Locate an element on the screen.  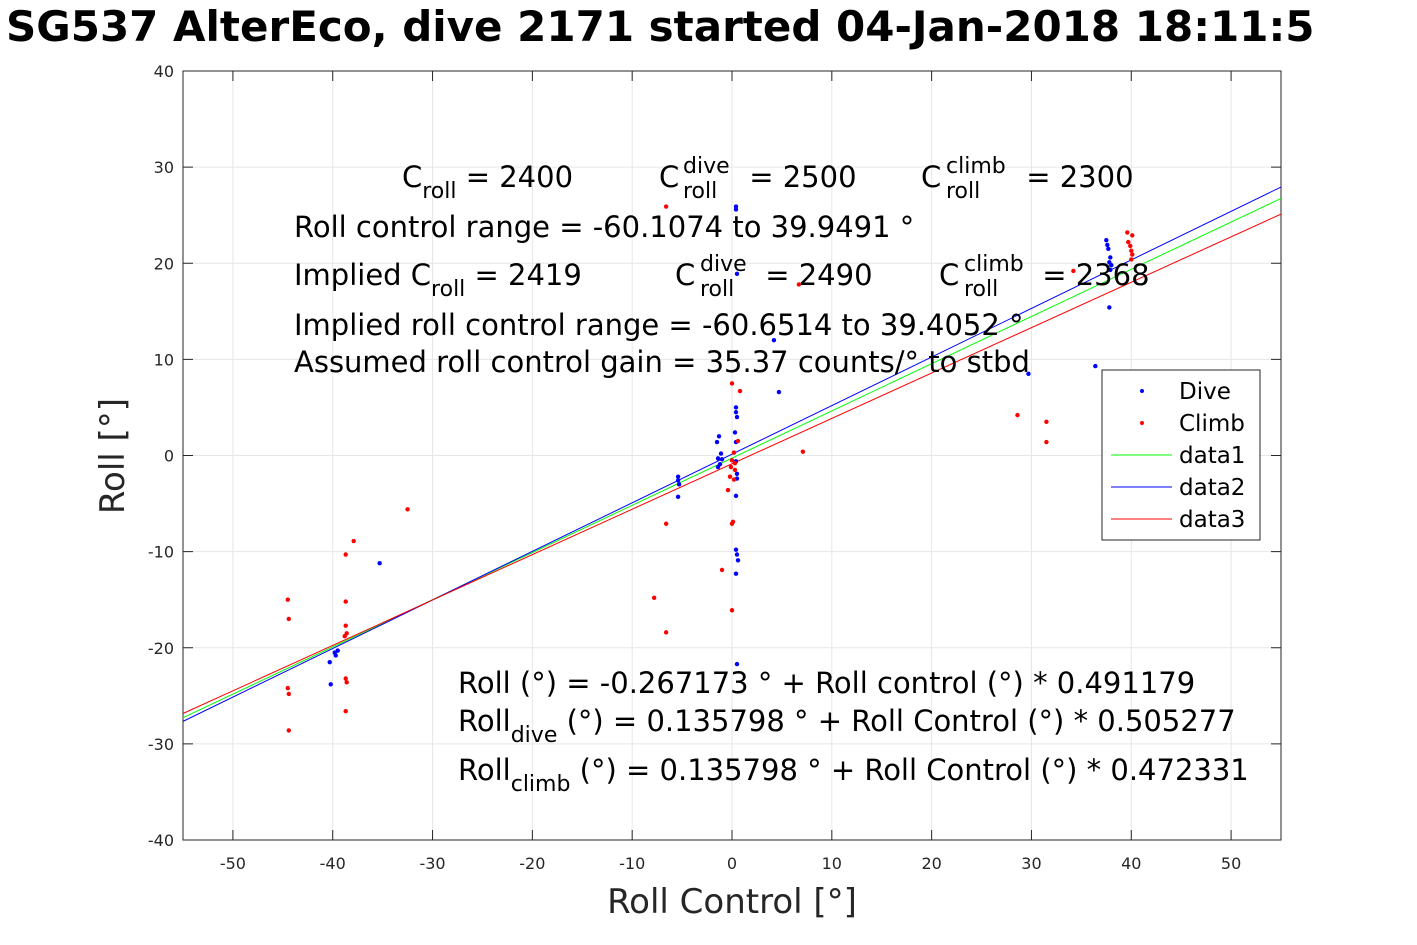
legend-label-climb: Climb is located at coordinates (1212, 424).